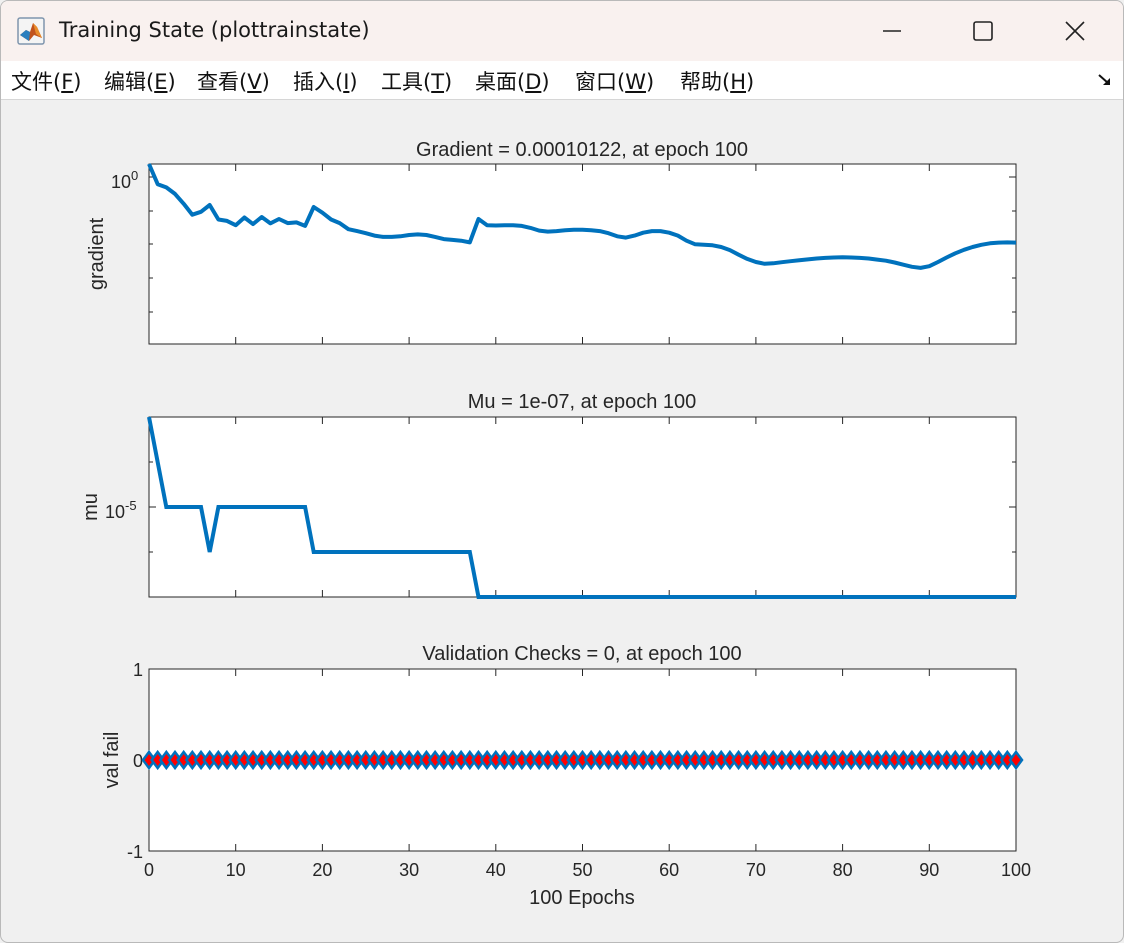 The image size is (1124, 943). What do you see at coordinates (214, 30) in the screenshot?
I see `window-title: Training State (plottrainstate)` at bounding box center [214, 30].